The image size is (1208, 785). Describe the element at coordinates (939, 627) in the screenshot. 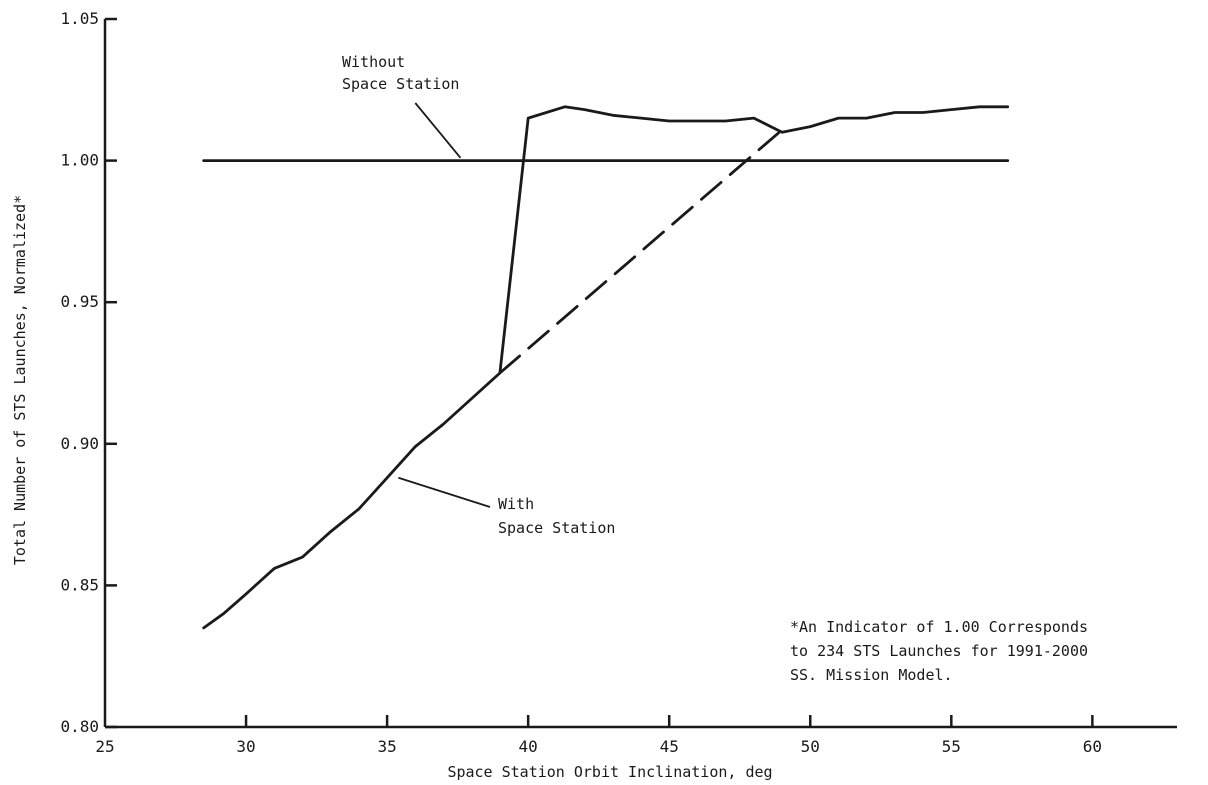

I see `footnote-line1: *An Indicator of 1.00 Corresponds` at that location.